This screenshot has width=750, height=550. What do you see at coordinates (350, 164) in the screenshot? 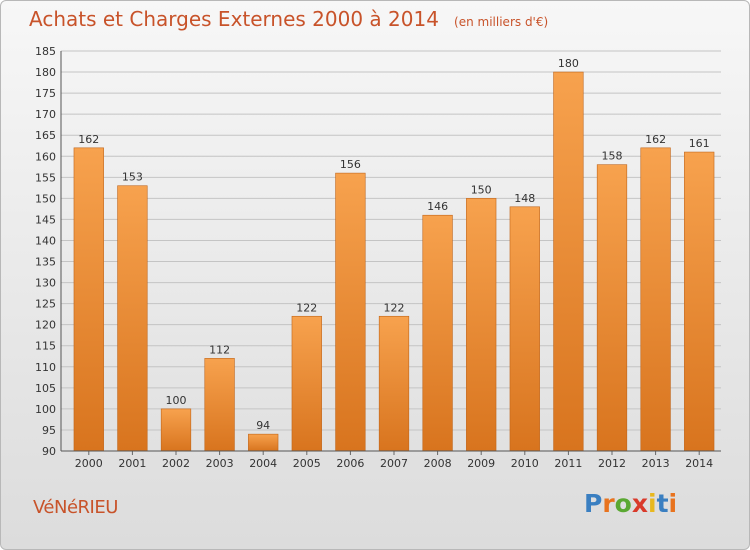
I see `data-label: 156` at bounding box center [350, 164].